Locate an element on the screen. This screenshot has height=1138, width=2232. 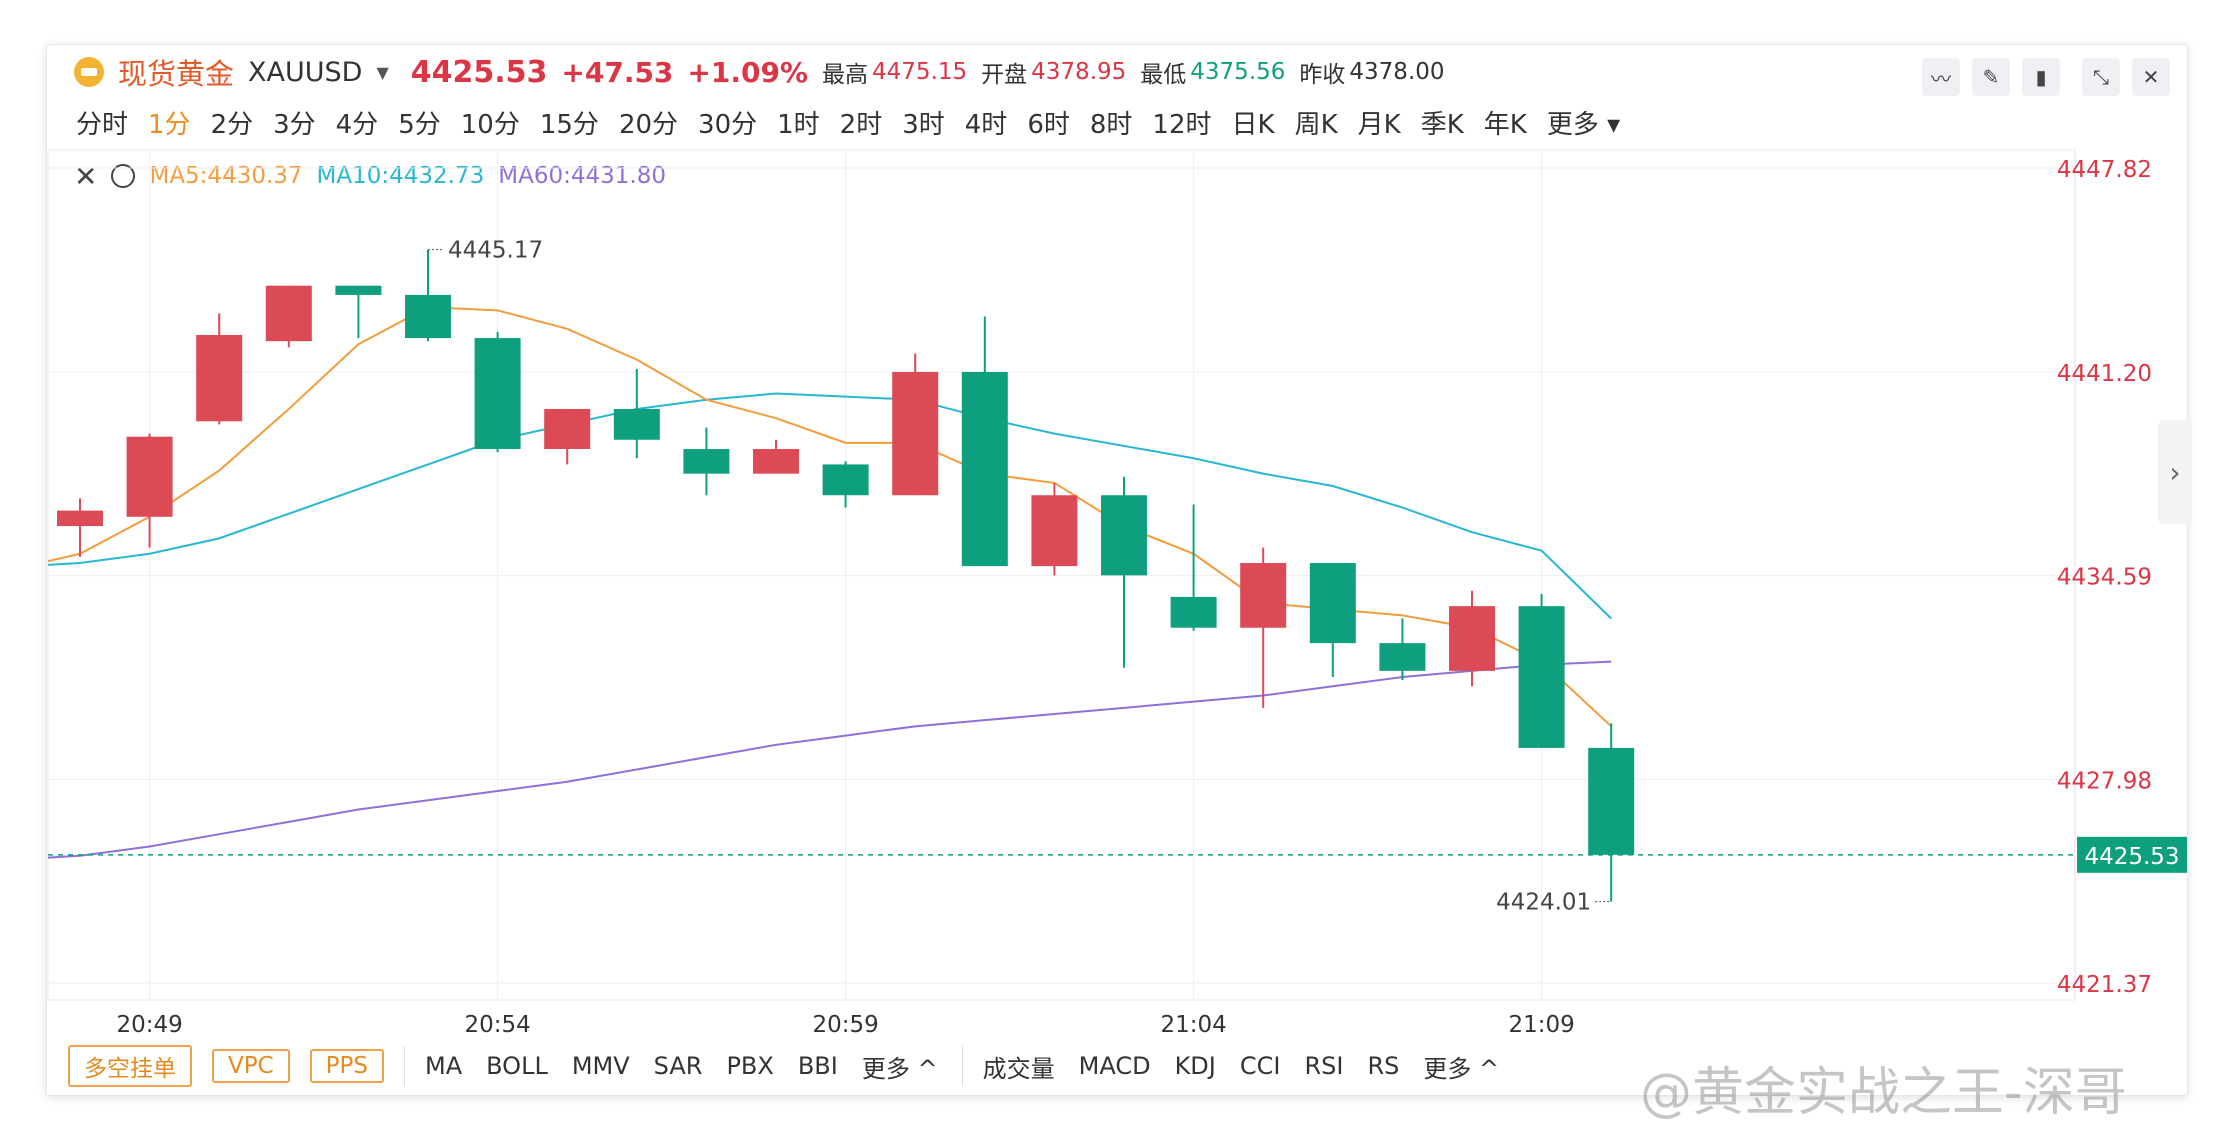
ma5-legend: MA5:4430.37 is located at coordinates (226, 176).